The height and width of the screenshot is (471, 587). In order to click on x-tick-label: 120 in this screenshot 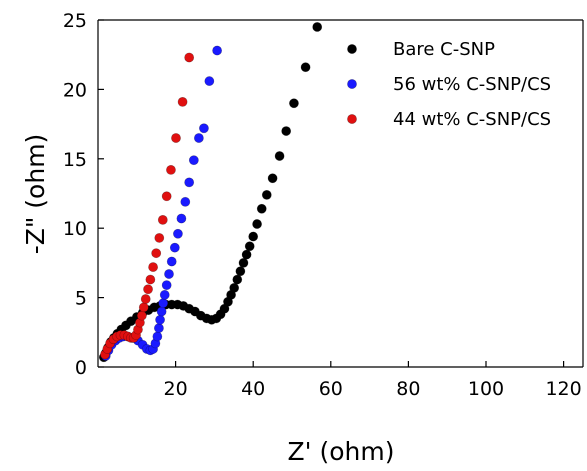, I will do `click(563, 389)`.